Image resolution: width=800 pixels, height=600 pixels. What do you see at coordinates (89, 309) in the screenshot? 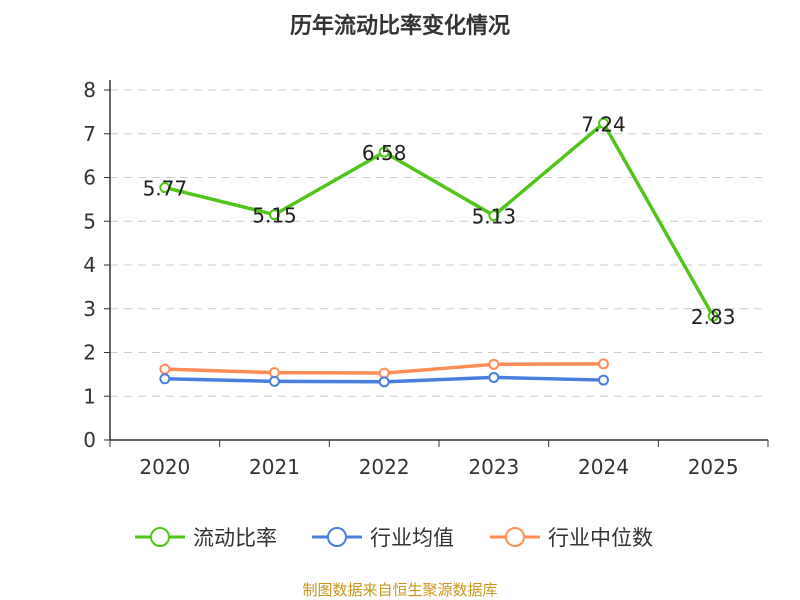
I see `y-tick-label: 3` at bounding box center [89, 309].